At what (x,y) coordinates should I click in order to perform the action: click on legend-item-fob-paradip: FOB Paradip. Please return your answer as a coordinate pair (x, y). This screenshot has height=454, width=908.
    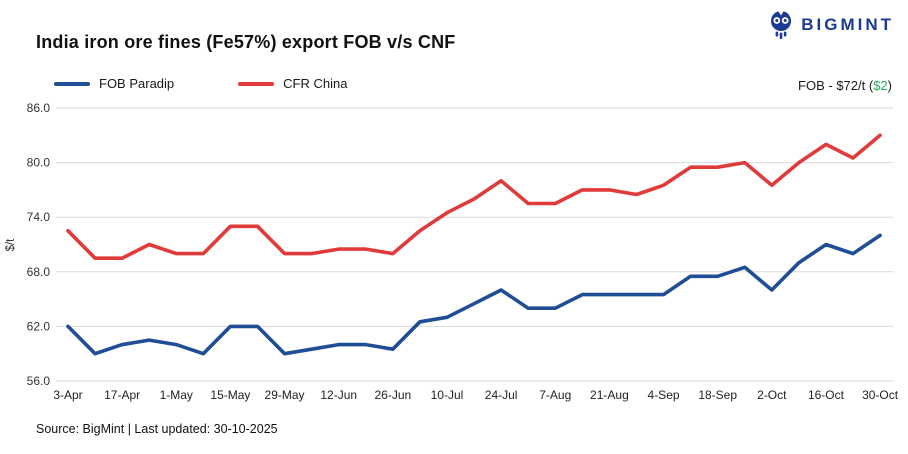
    Looking at the image, I should click on (114, 83).